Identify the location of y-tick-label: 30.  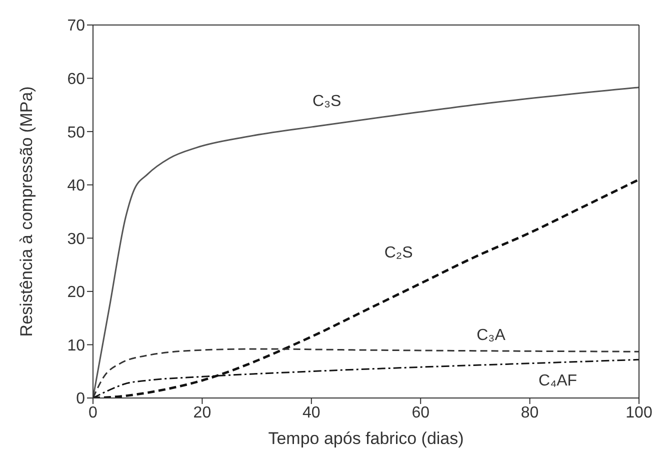
(76, 239).